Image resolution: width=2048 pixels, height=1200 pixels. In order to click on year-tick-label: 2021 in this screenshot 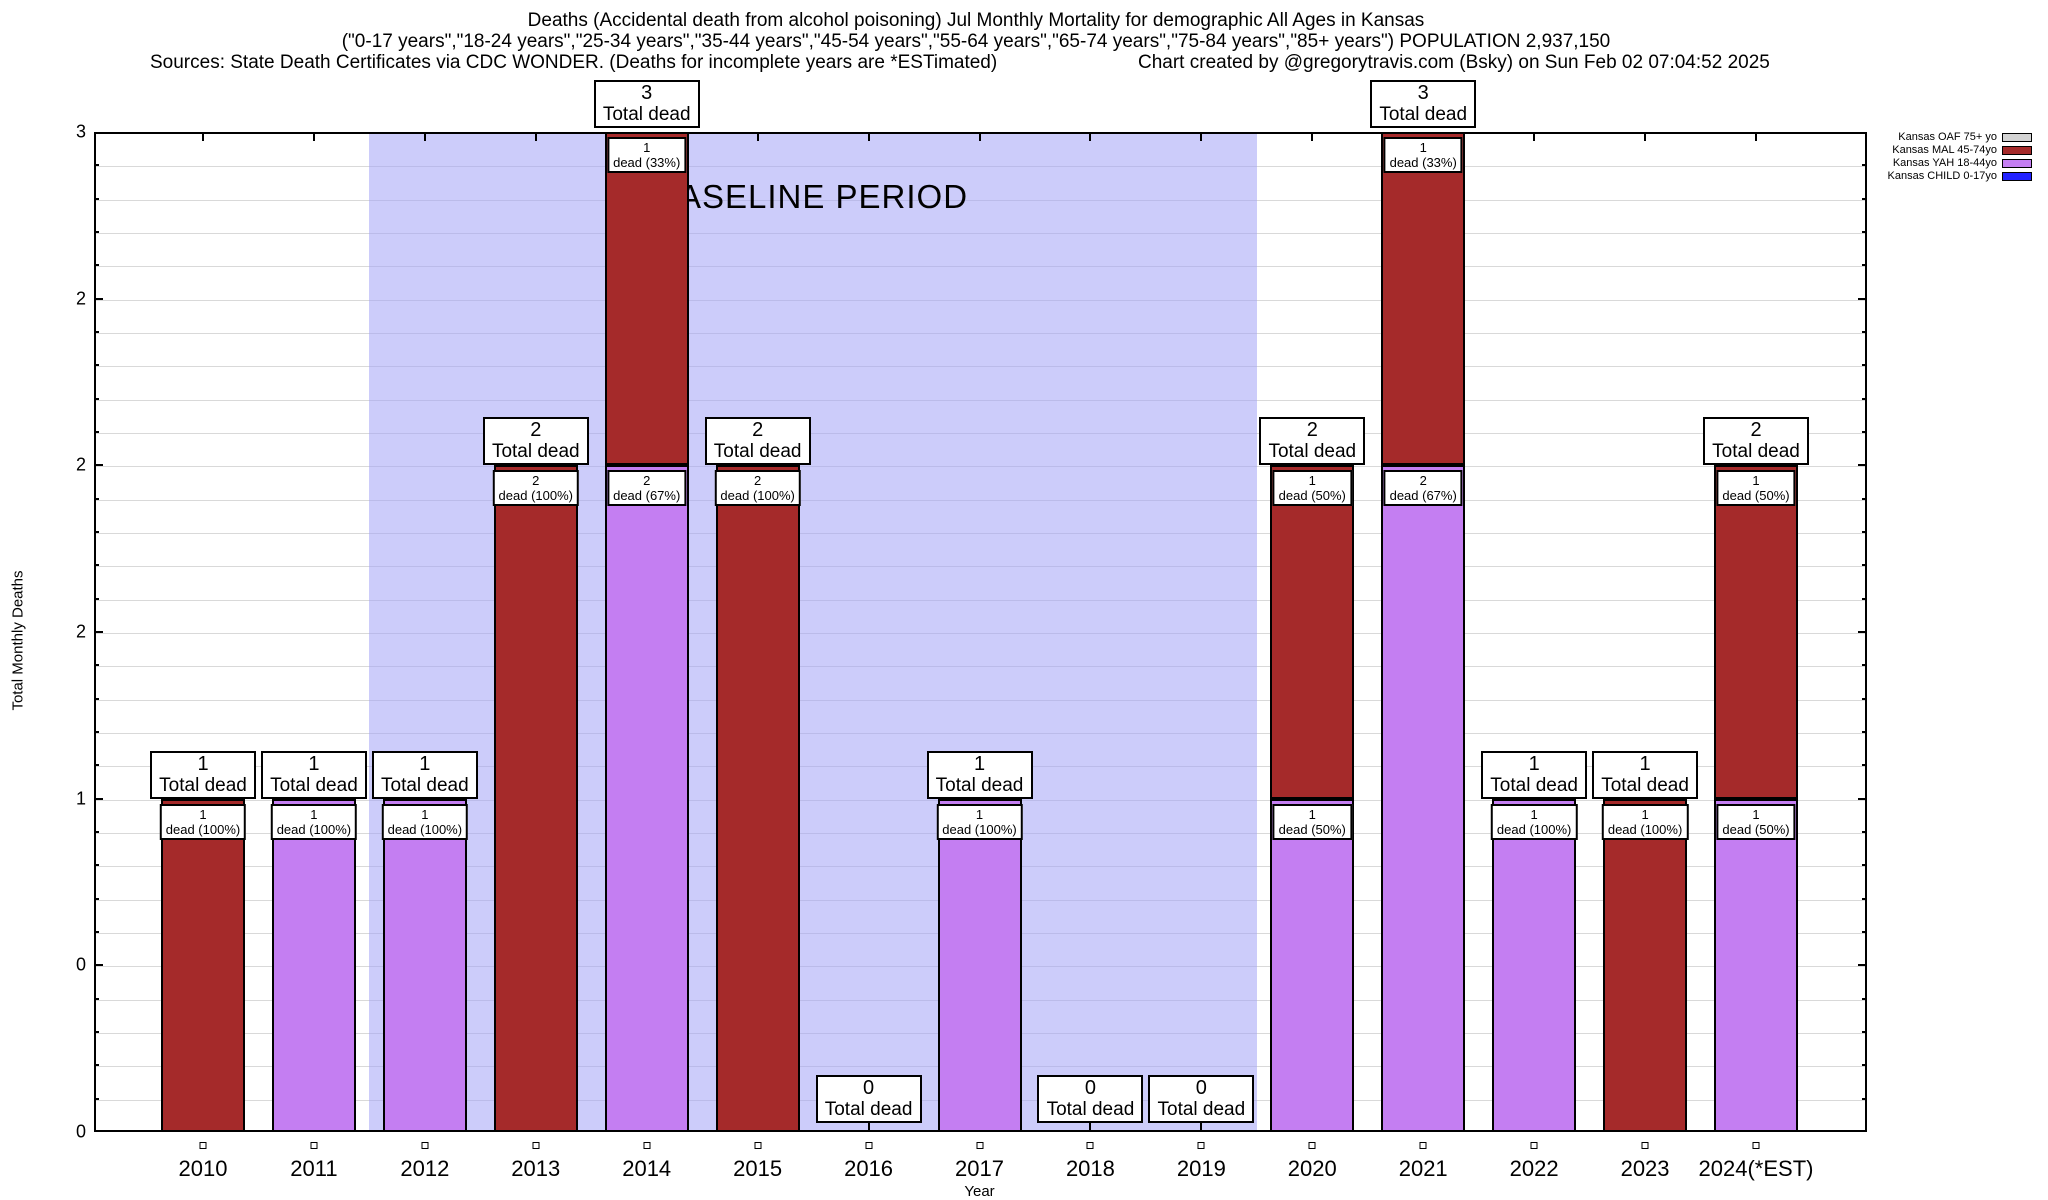, I will do `click(1423, 1168)`.